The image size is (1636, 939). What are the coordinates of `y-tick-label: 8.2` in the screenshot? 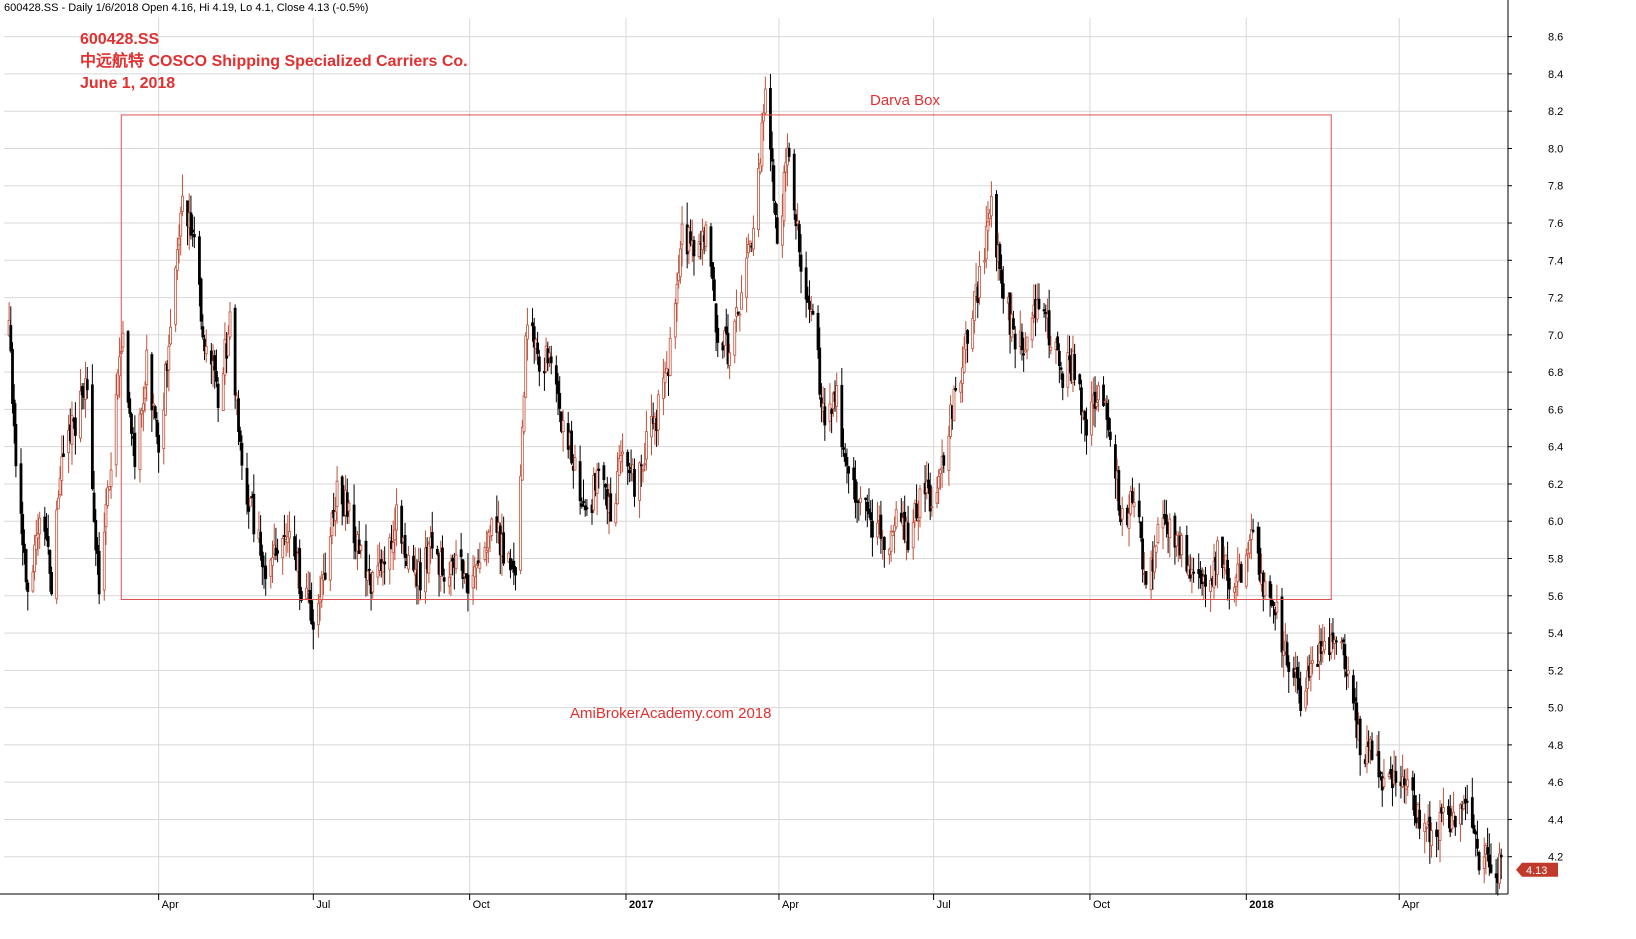 It's located at (1555, 112).